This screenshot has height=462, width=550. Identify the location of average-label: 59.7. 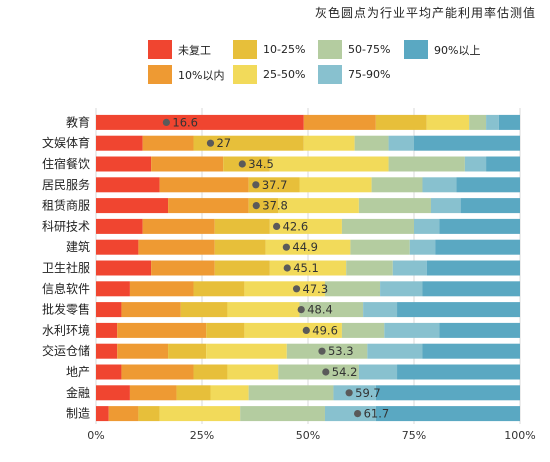
(368, 393).